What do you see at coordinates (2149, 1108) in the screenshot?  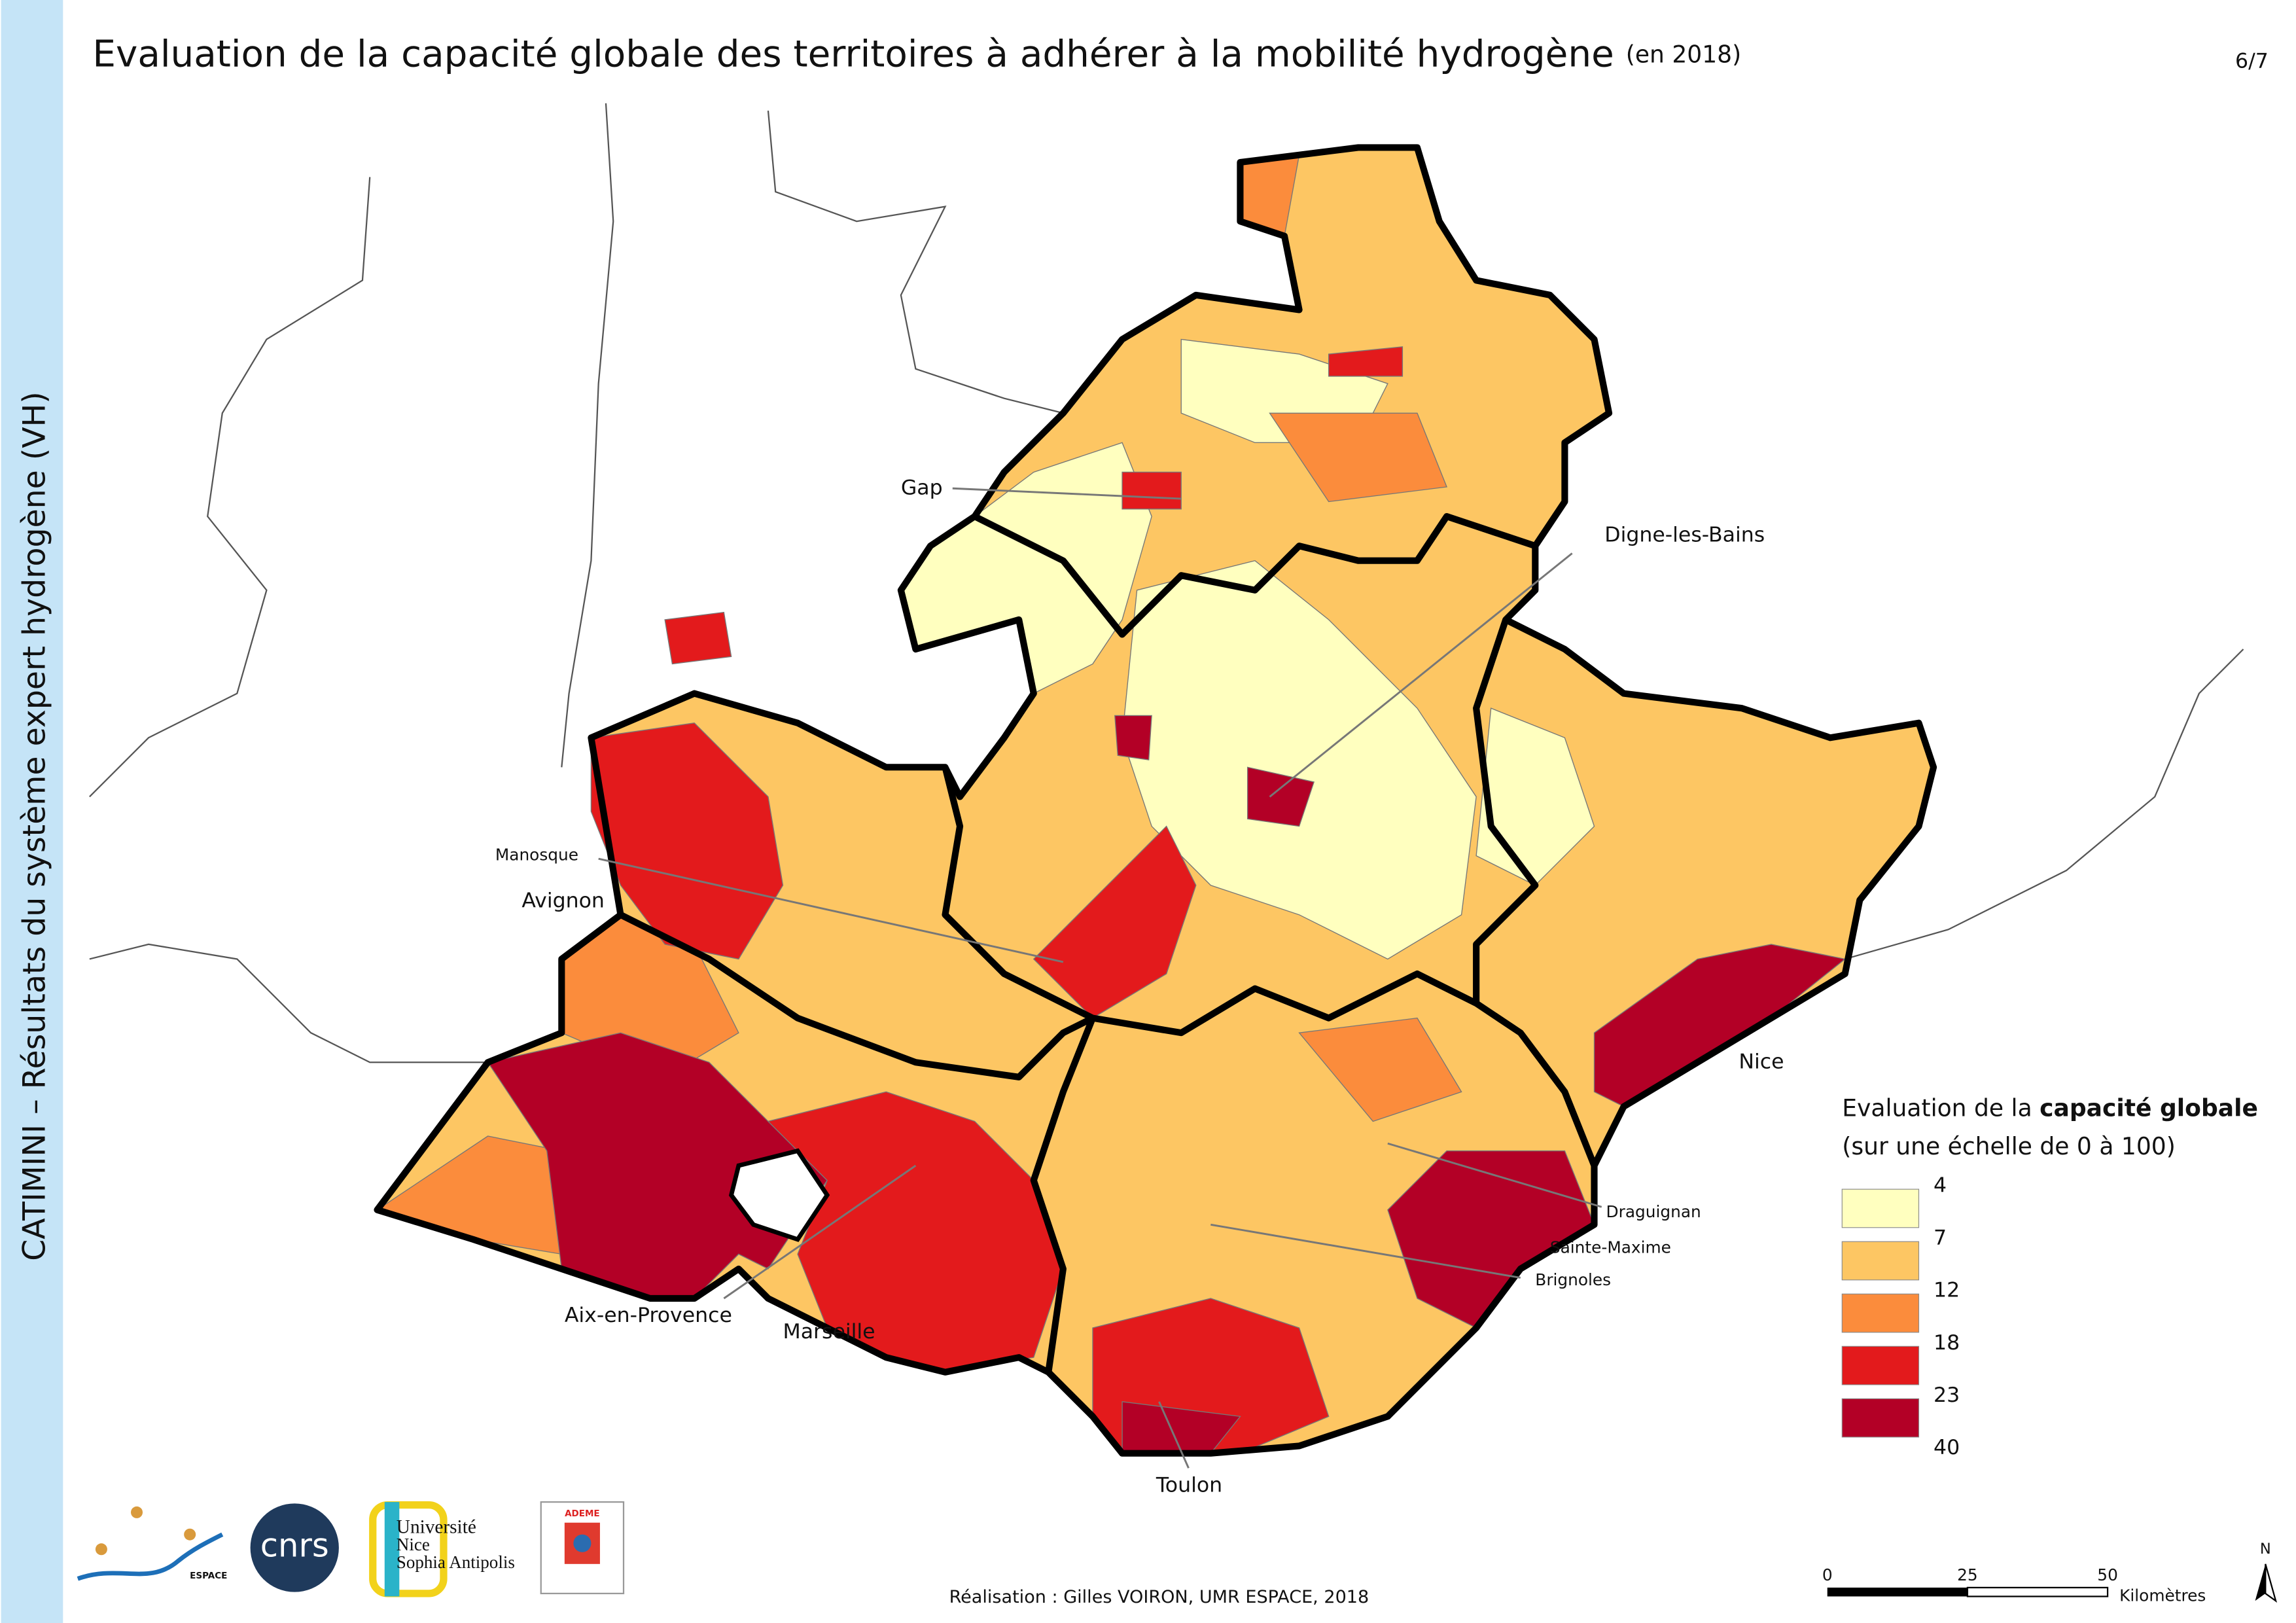 I see `legend-title-bold: capacité globale` at bounding box center [2149, 1108].